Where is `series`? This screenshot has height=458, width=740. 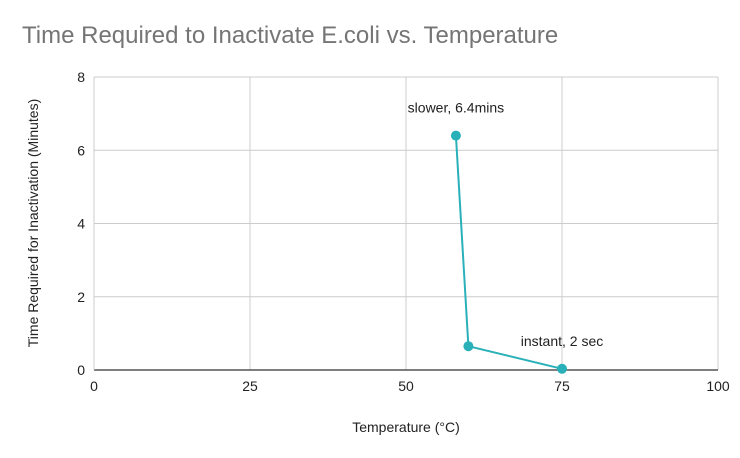
series is located at coordinates (508, 252).